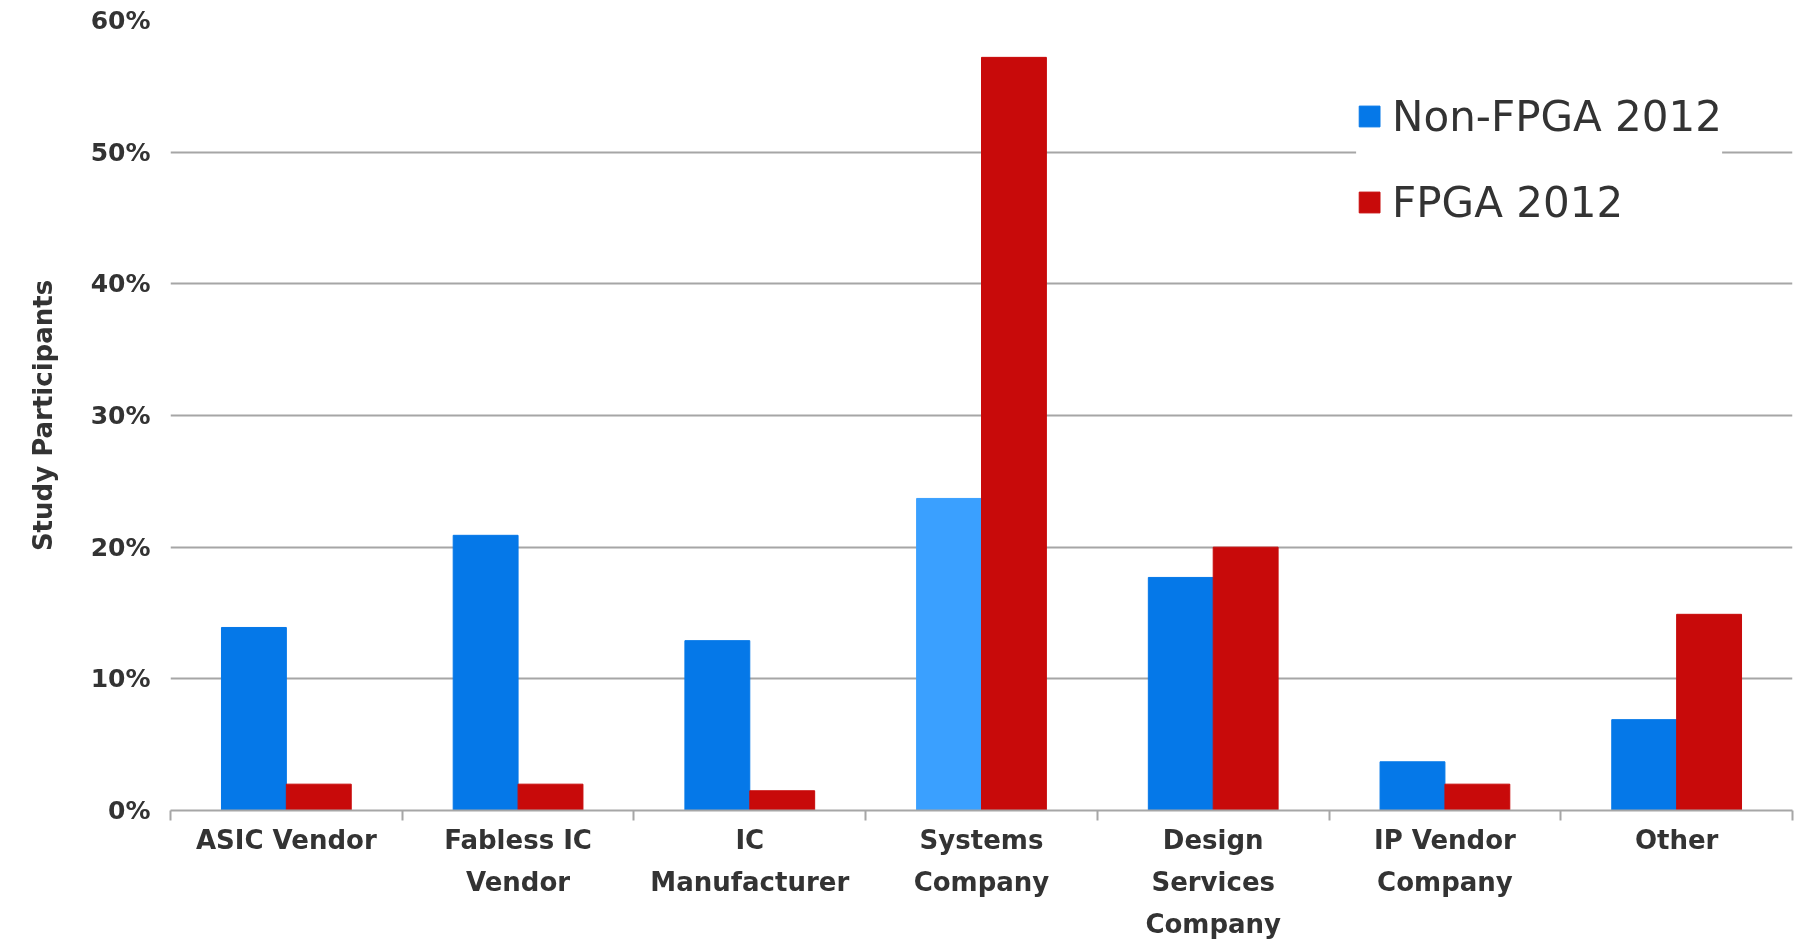 The width and height of the screenshot is (1800, 945). I want to click on legend-label: Non-FPGA 2012, so click(1557, 116).